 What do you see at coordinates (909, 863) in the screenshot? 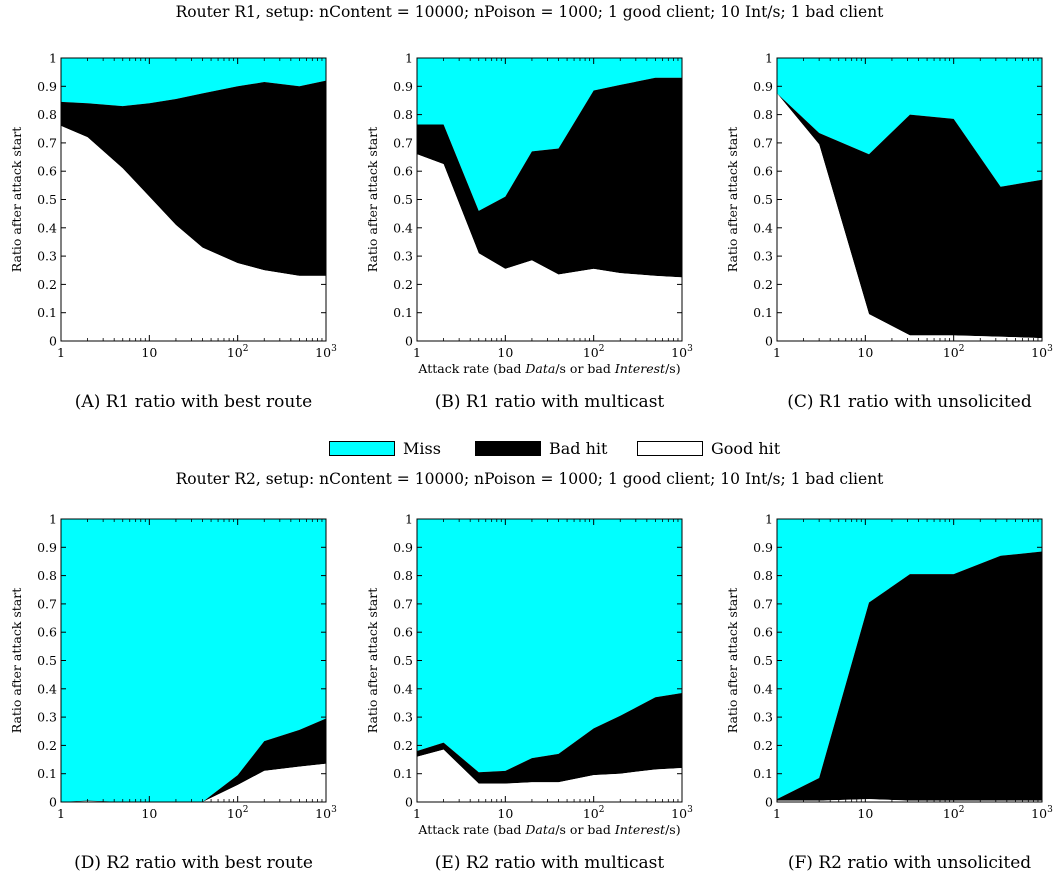
I see `caption-f: (F) R2 ratio with unsolicited` at bounding box center [909, 863].